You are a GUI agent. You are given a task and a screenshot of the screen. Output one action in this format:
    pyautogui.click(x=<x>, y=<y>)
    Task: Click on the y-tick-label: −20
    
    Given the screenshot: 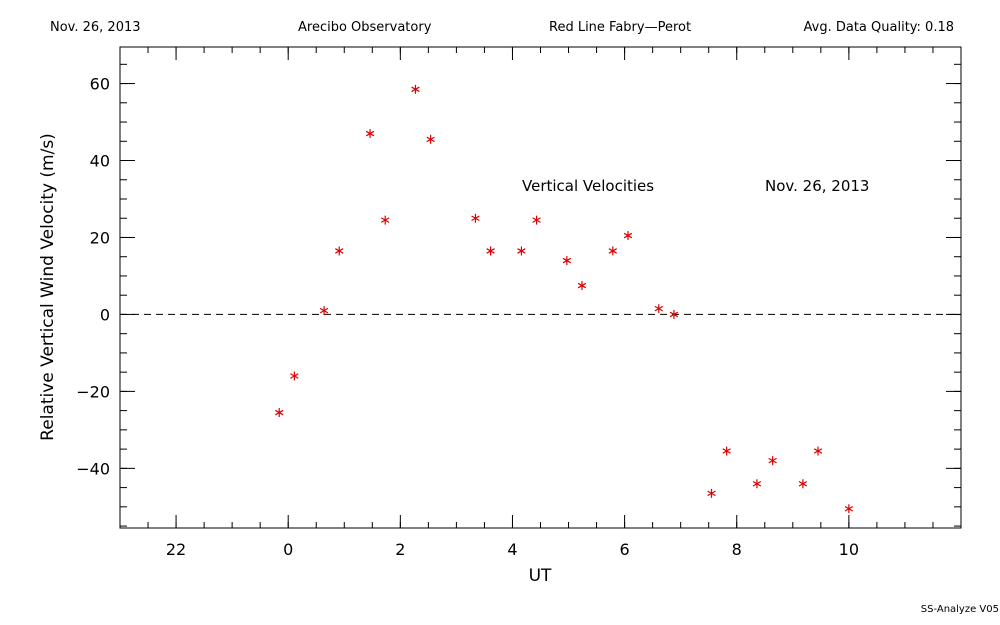 What is the action you would take?
    pyautogui.click(x=93, y=391)
    